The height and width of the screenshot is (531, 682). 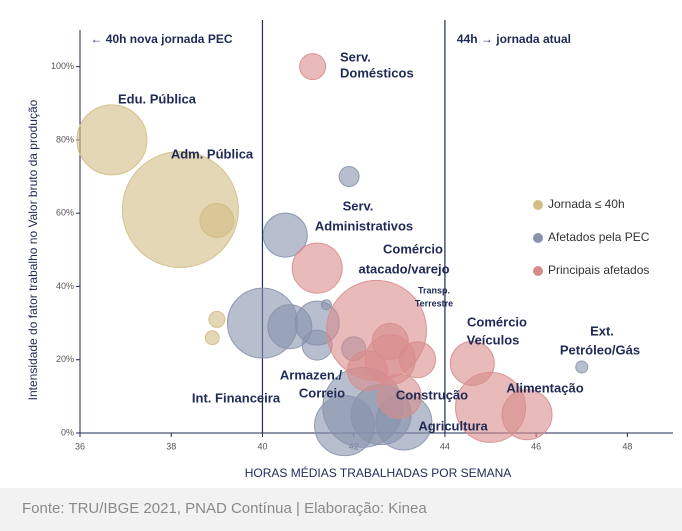 I want to click on annotation: Domésticos, so click(x=377, y=72).